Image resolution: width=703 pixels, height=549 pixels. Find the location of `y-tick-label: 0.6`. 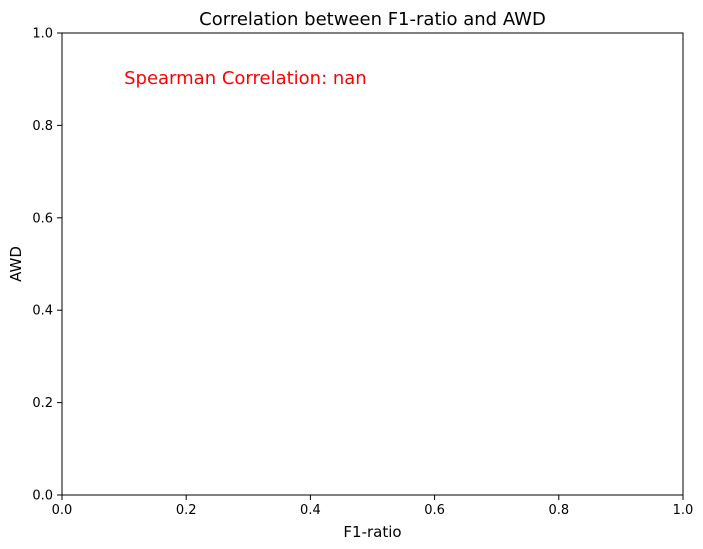

y-tick-label: 0.6 is located at coordinates (42, 218).